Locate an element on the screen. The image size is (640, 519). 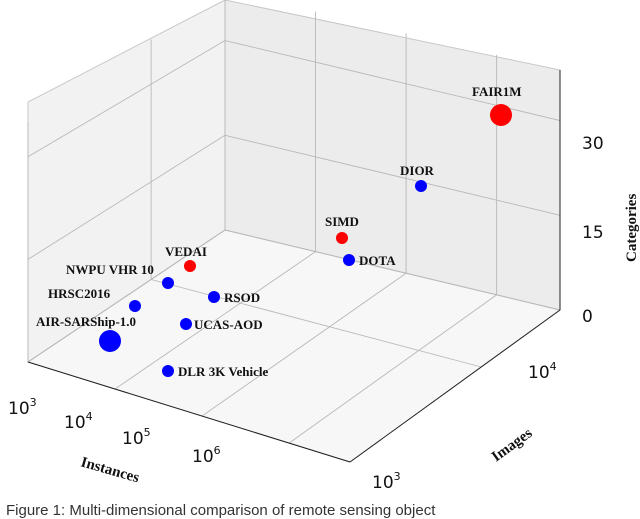
point-dota is located at coordinates (349, 260).